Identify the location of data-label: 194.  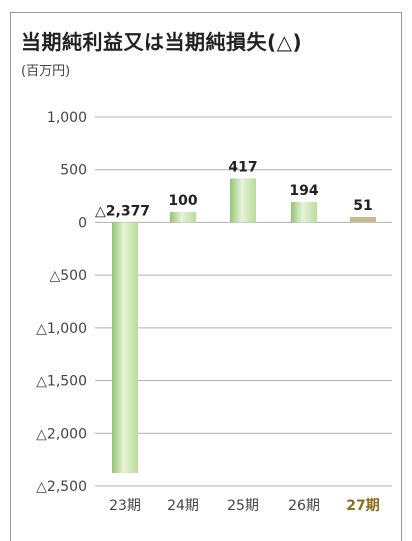
(303, 191).